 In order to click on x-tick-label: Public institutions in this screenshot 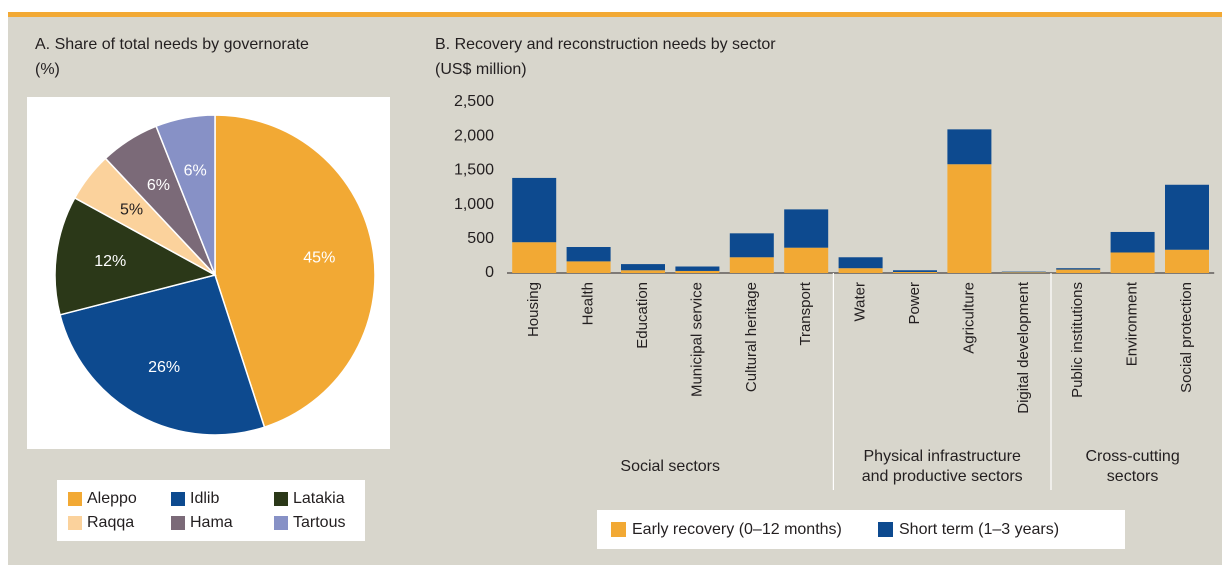, I will do `click(1077, 340)`.